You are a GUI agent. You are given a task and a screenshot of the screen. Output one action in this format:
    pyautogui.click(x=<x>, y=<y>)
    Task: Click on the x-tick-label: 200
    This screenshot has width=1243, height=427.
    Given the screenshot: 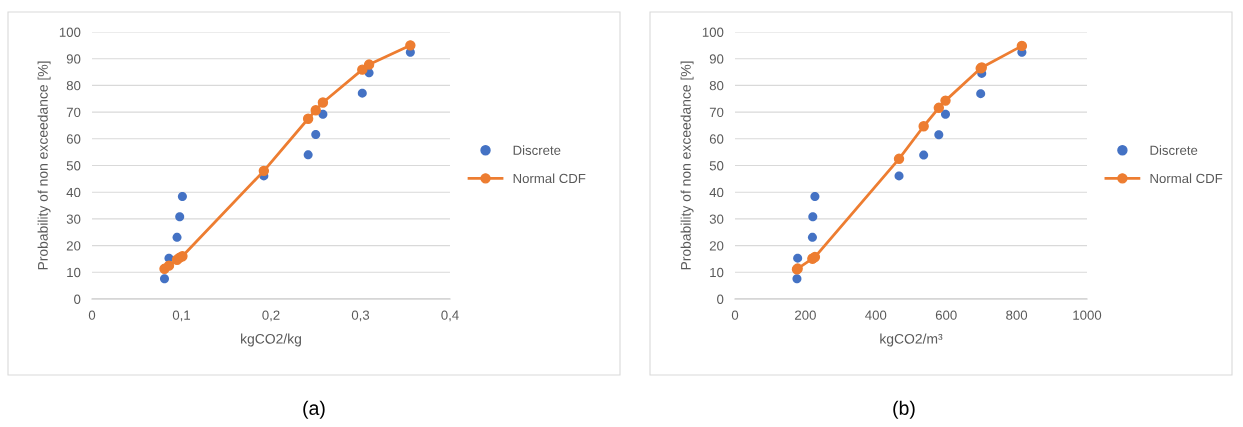 What is the action you would take?
    pyautogui.click(x=805, y=315)
    